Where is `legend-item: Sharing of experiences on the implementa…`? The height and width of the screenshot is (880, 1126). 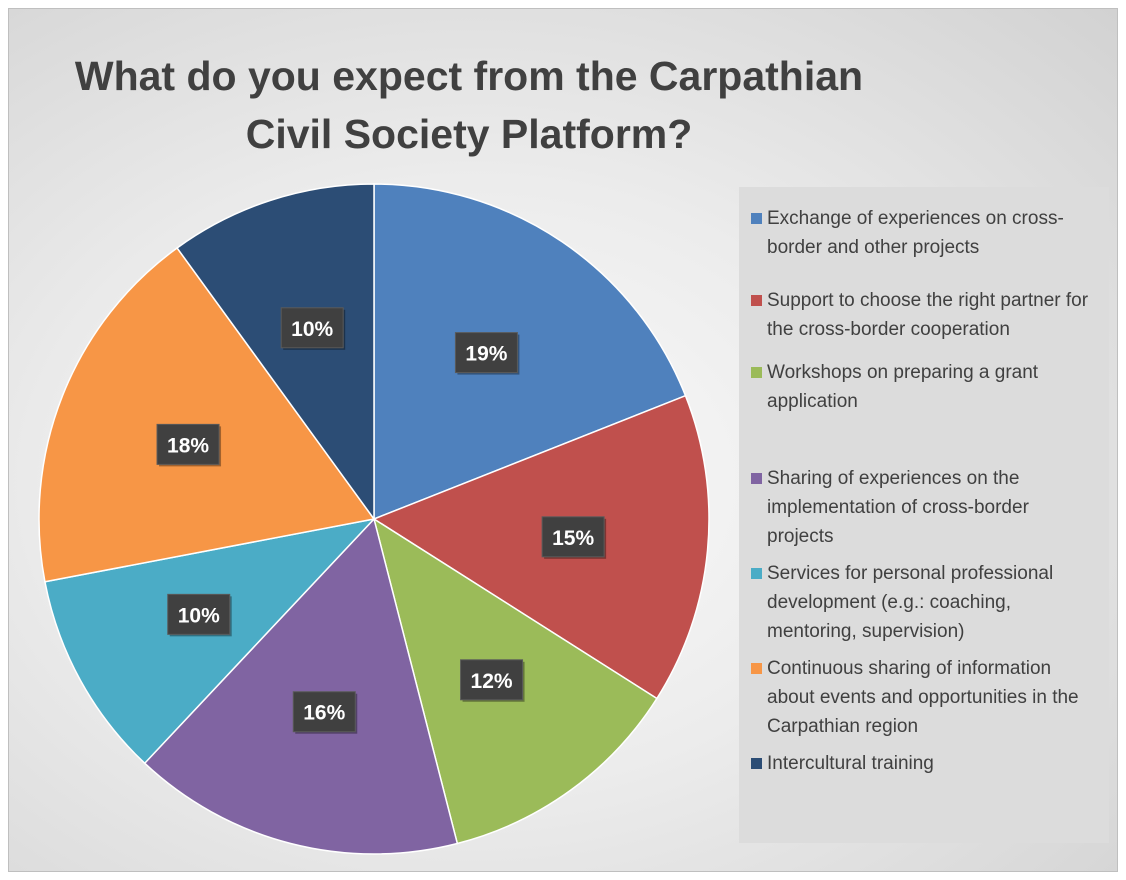
legend-item: Sharing of experiences on the implementa… is located at coordinates (925, 507).